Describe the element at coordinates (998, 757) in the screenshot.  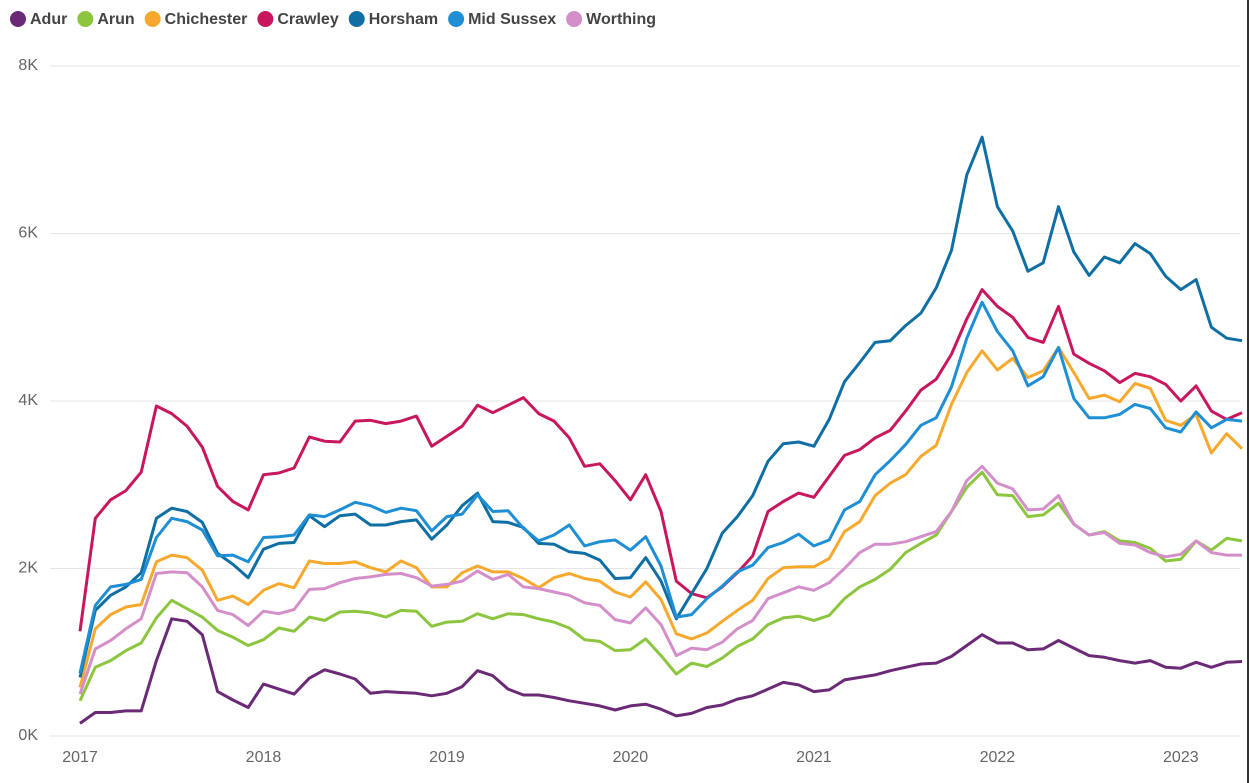
I see `x-tick-label: 2022` at that location.